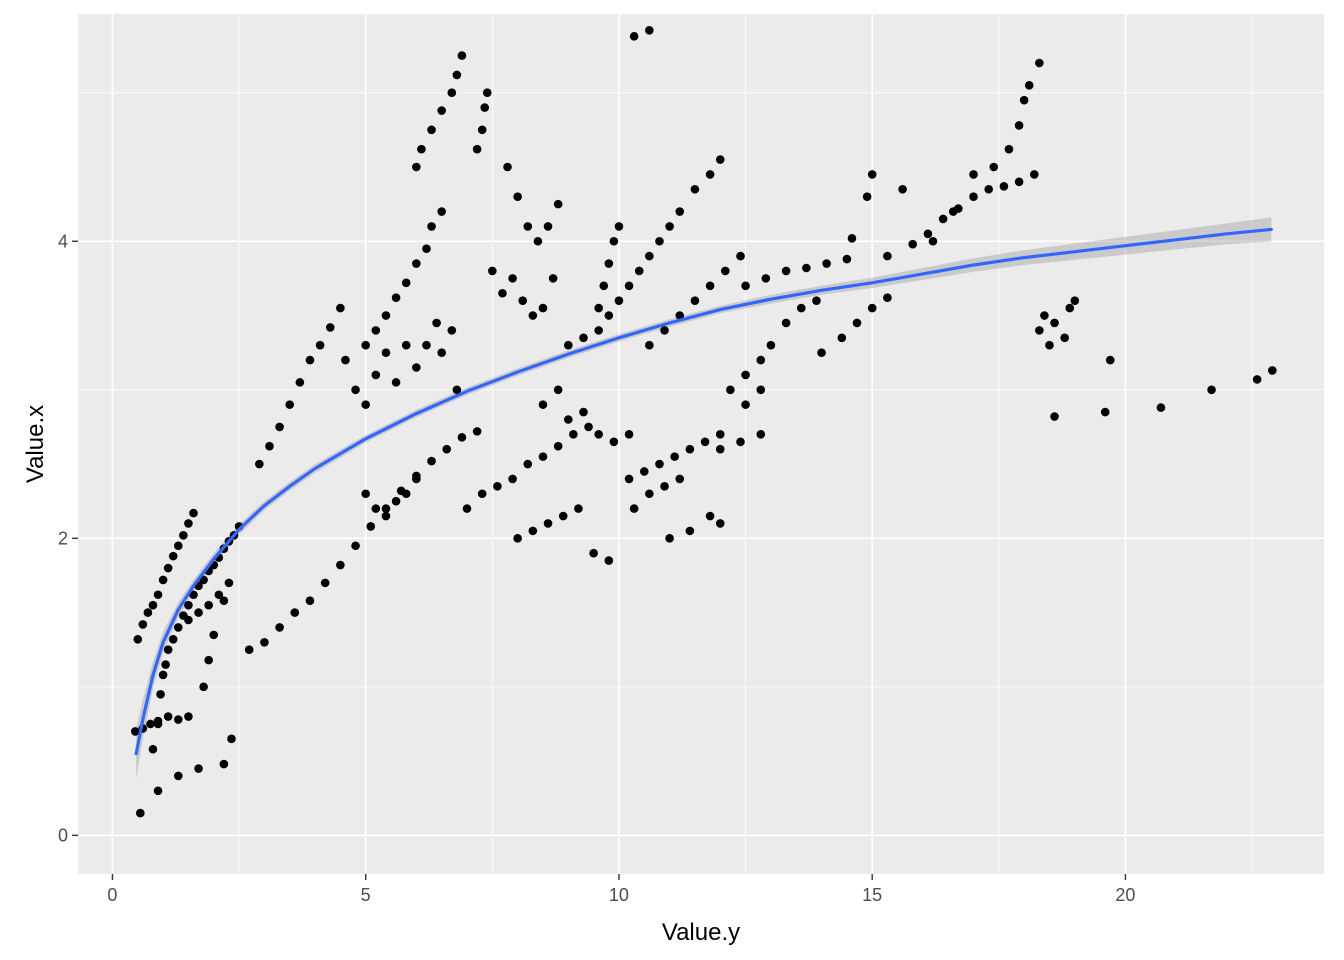 This screenshot has width=1344, height=960. Describe the element at coordinates (112, 895) in the screenshot. I see `x-tick-label: 0` at that location.